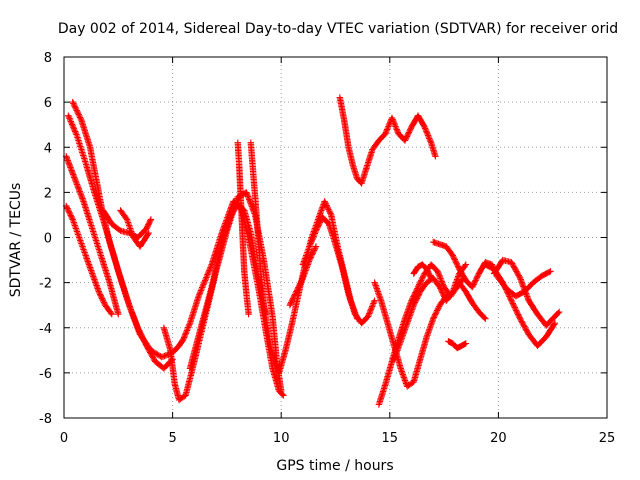 This screenshot has width=640, height=480. I want to click on x-tick-label: 5, so click(172, 438).